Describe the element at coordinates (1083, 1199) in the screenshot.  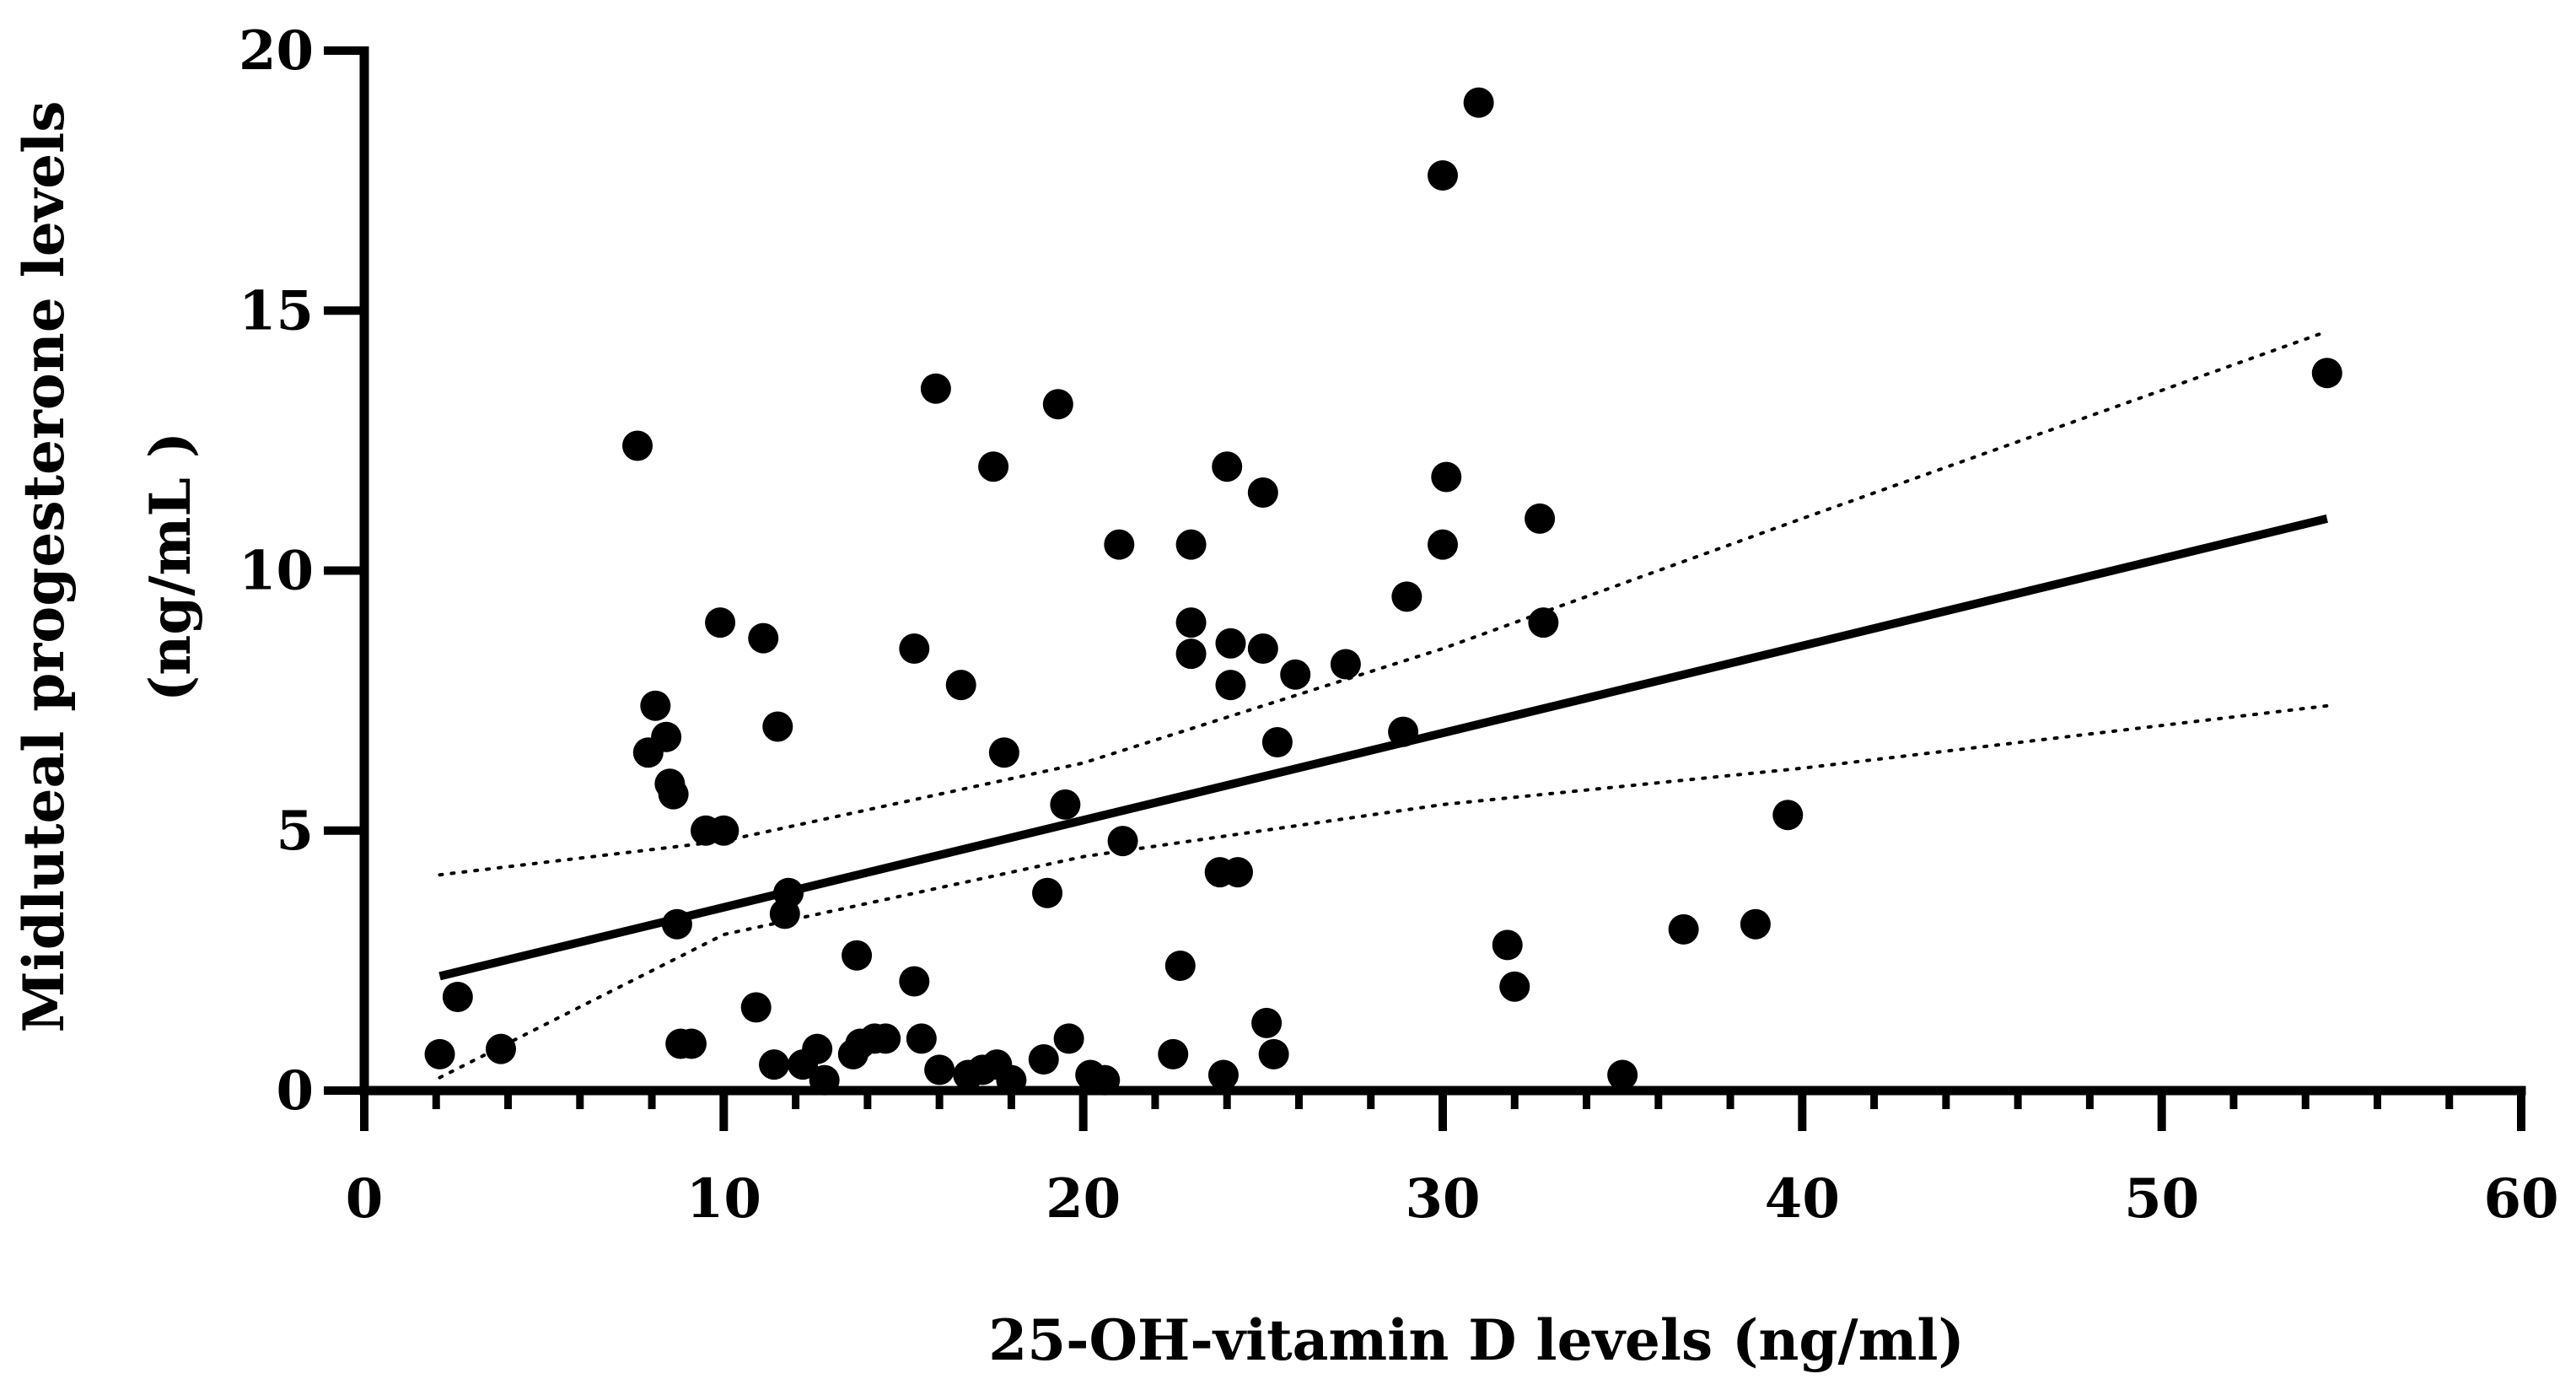
I see `x-tick-label: 20` at that location.